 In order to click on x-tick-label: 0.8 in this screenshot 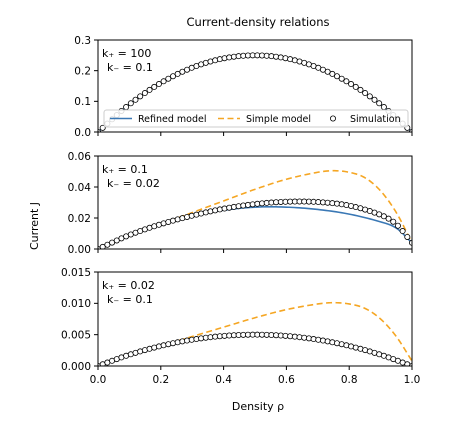, I will do `click(349, 380)`.